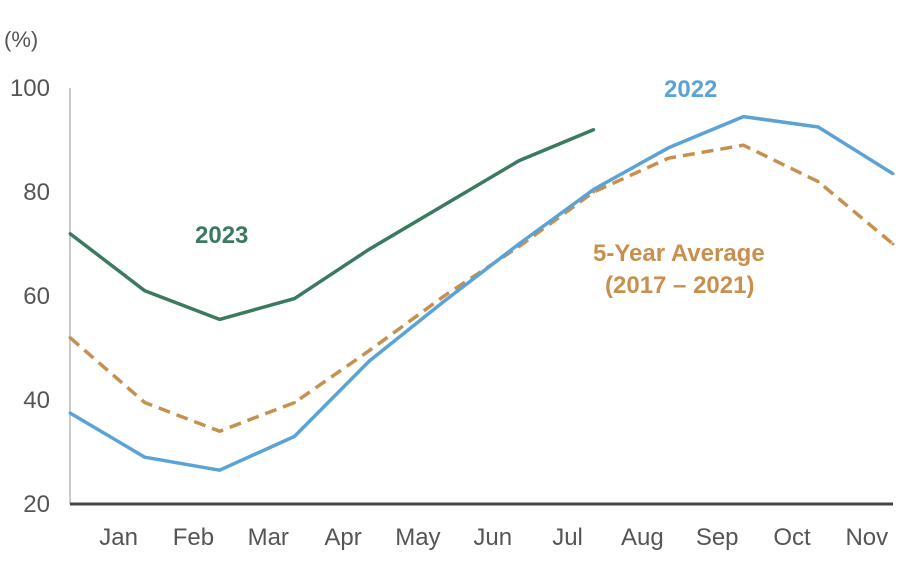 This screenshot has height=571, width=916. What do you see at coordinates (342, 537) in the screenshot?
I see `x-tick-label: Apr` at bounding box center [342, 537].